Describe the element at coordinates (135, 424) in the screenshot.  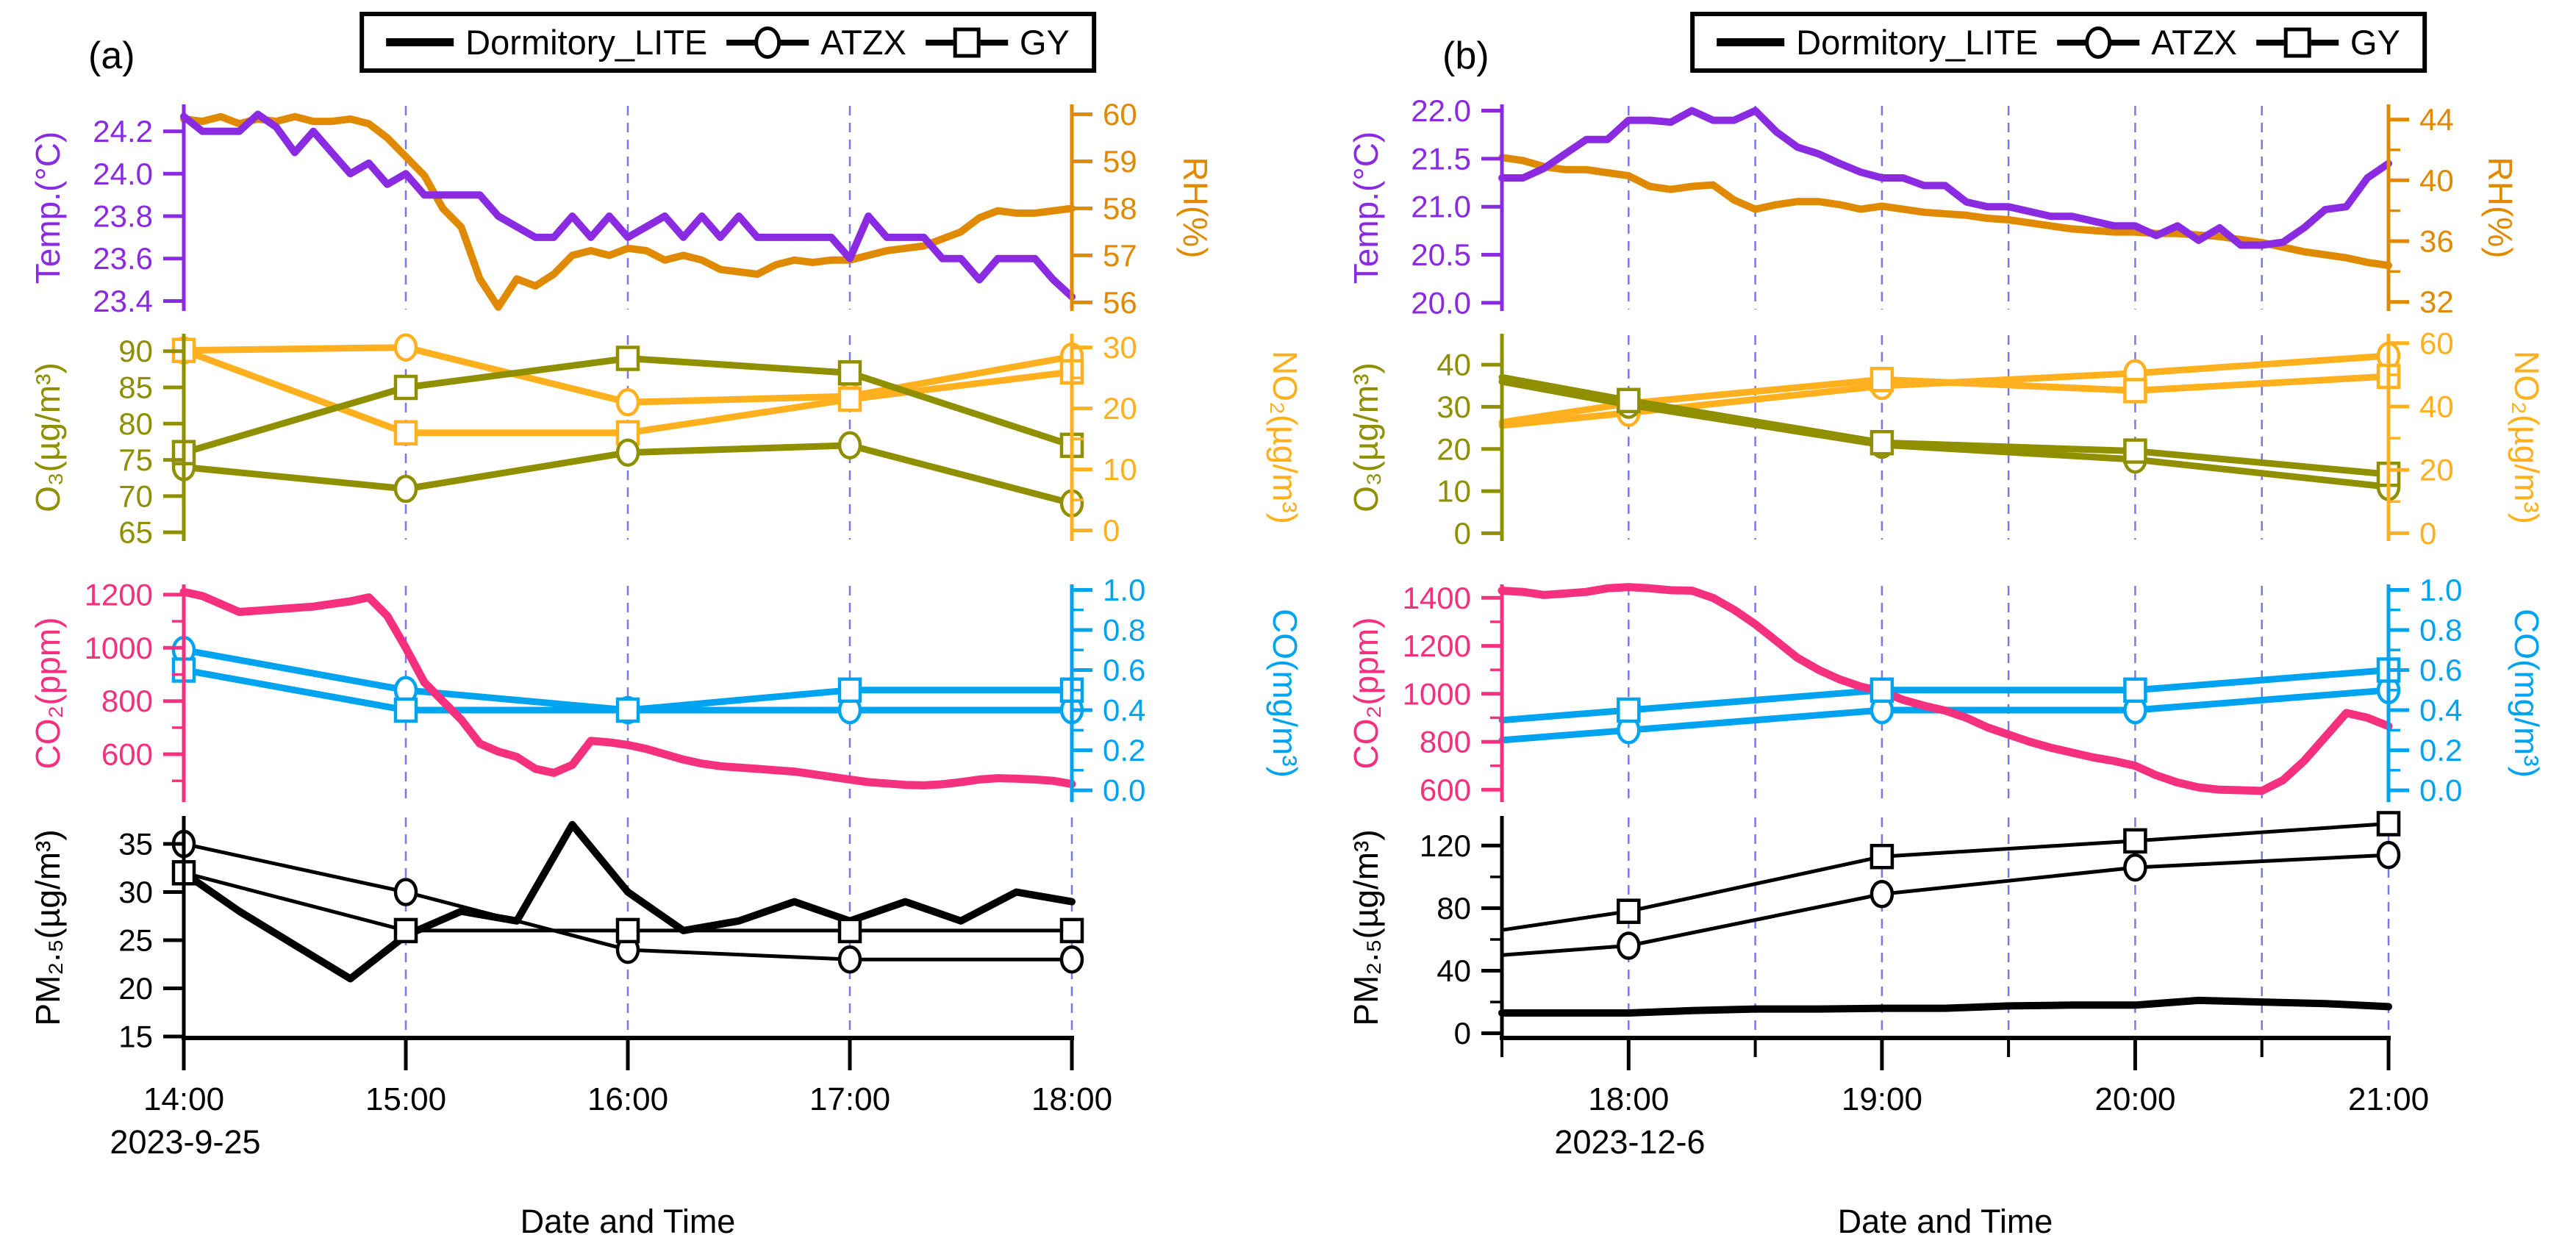
I see `y-tick-label: 80` at that location.